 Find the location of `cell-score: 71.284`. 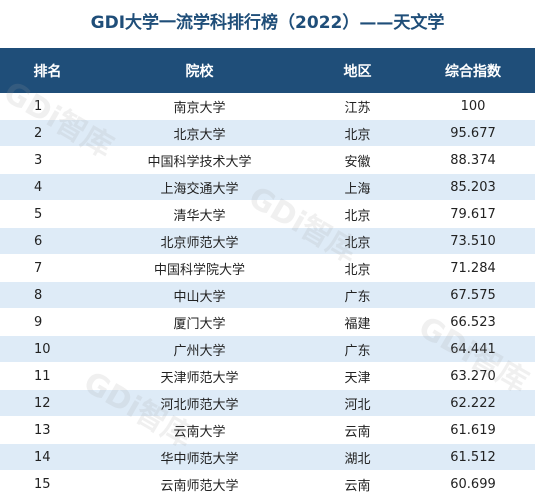

cell-score: 71.284 is located at coordinates (473, 268).